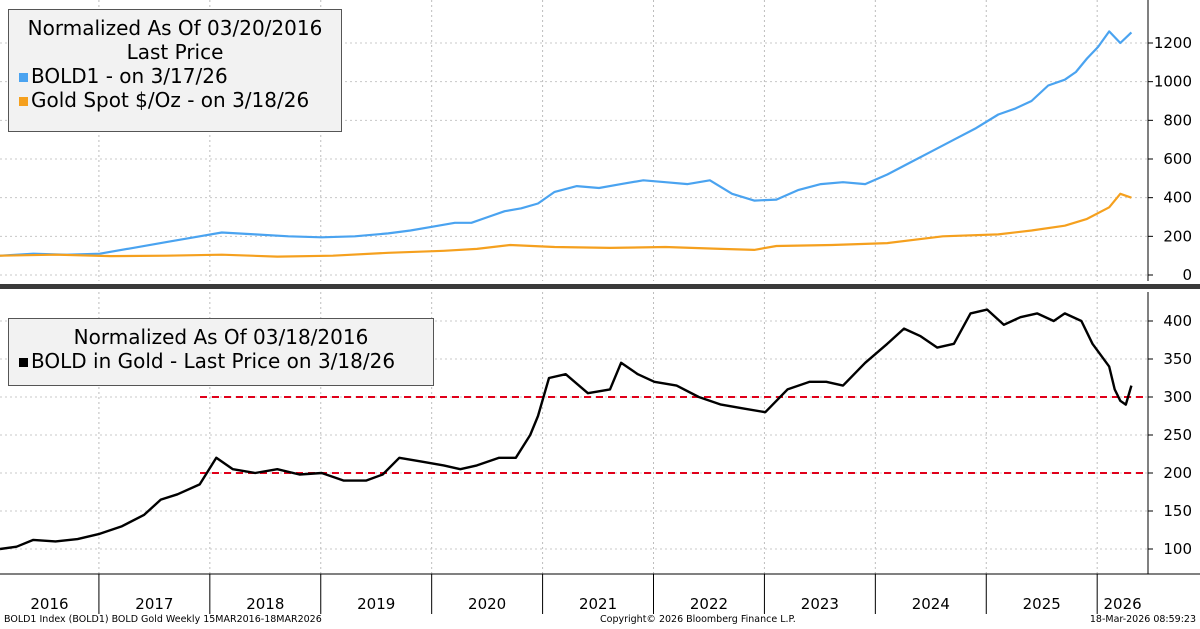 This screenshot has width=1200, height=629. What do you see at coordinates (265, 604) in the screenshot?
I see `x-label-2018: 2018` at bounding box center [265, 604].